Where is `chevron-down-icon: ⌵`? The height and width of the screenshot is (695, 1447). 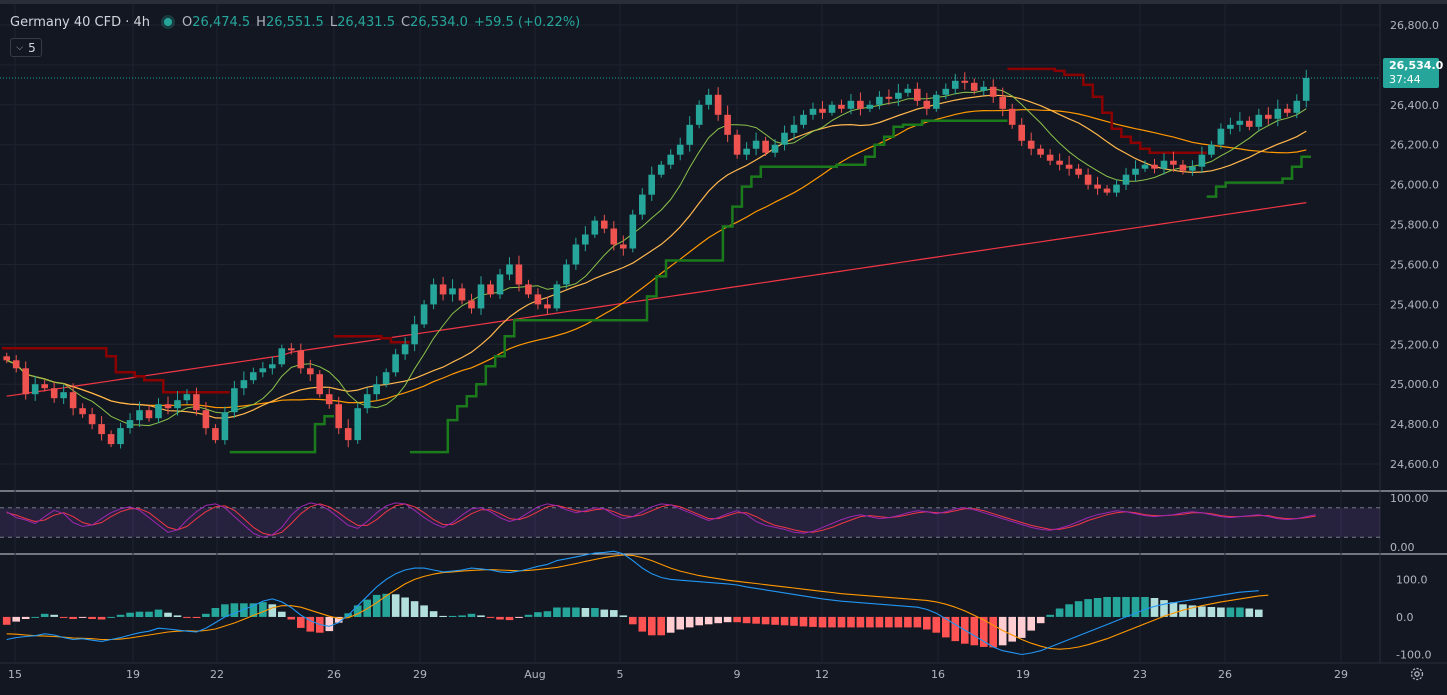 chevron-down-icon: ⌵ is located at coordinates (20, 47).